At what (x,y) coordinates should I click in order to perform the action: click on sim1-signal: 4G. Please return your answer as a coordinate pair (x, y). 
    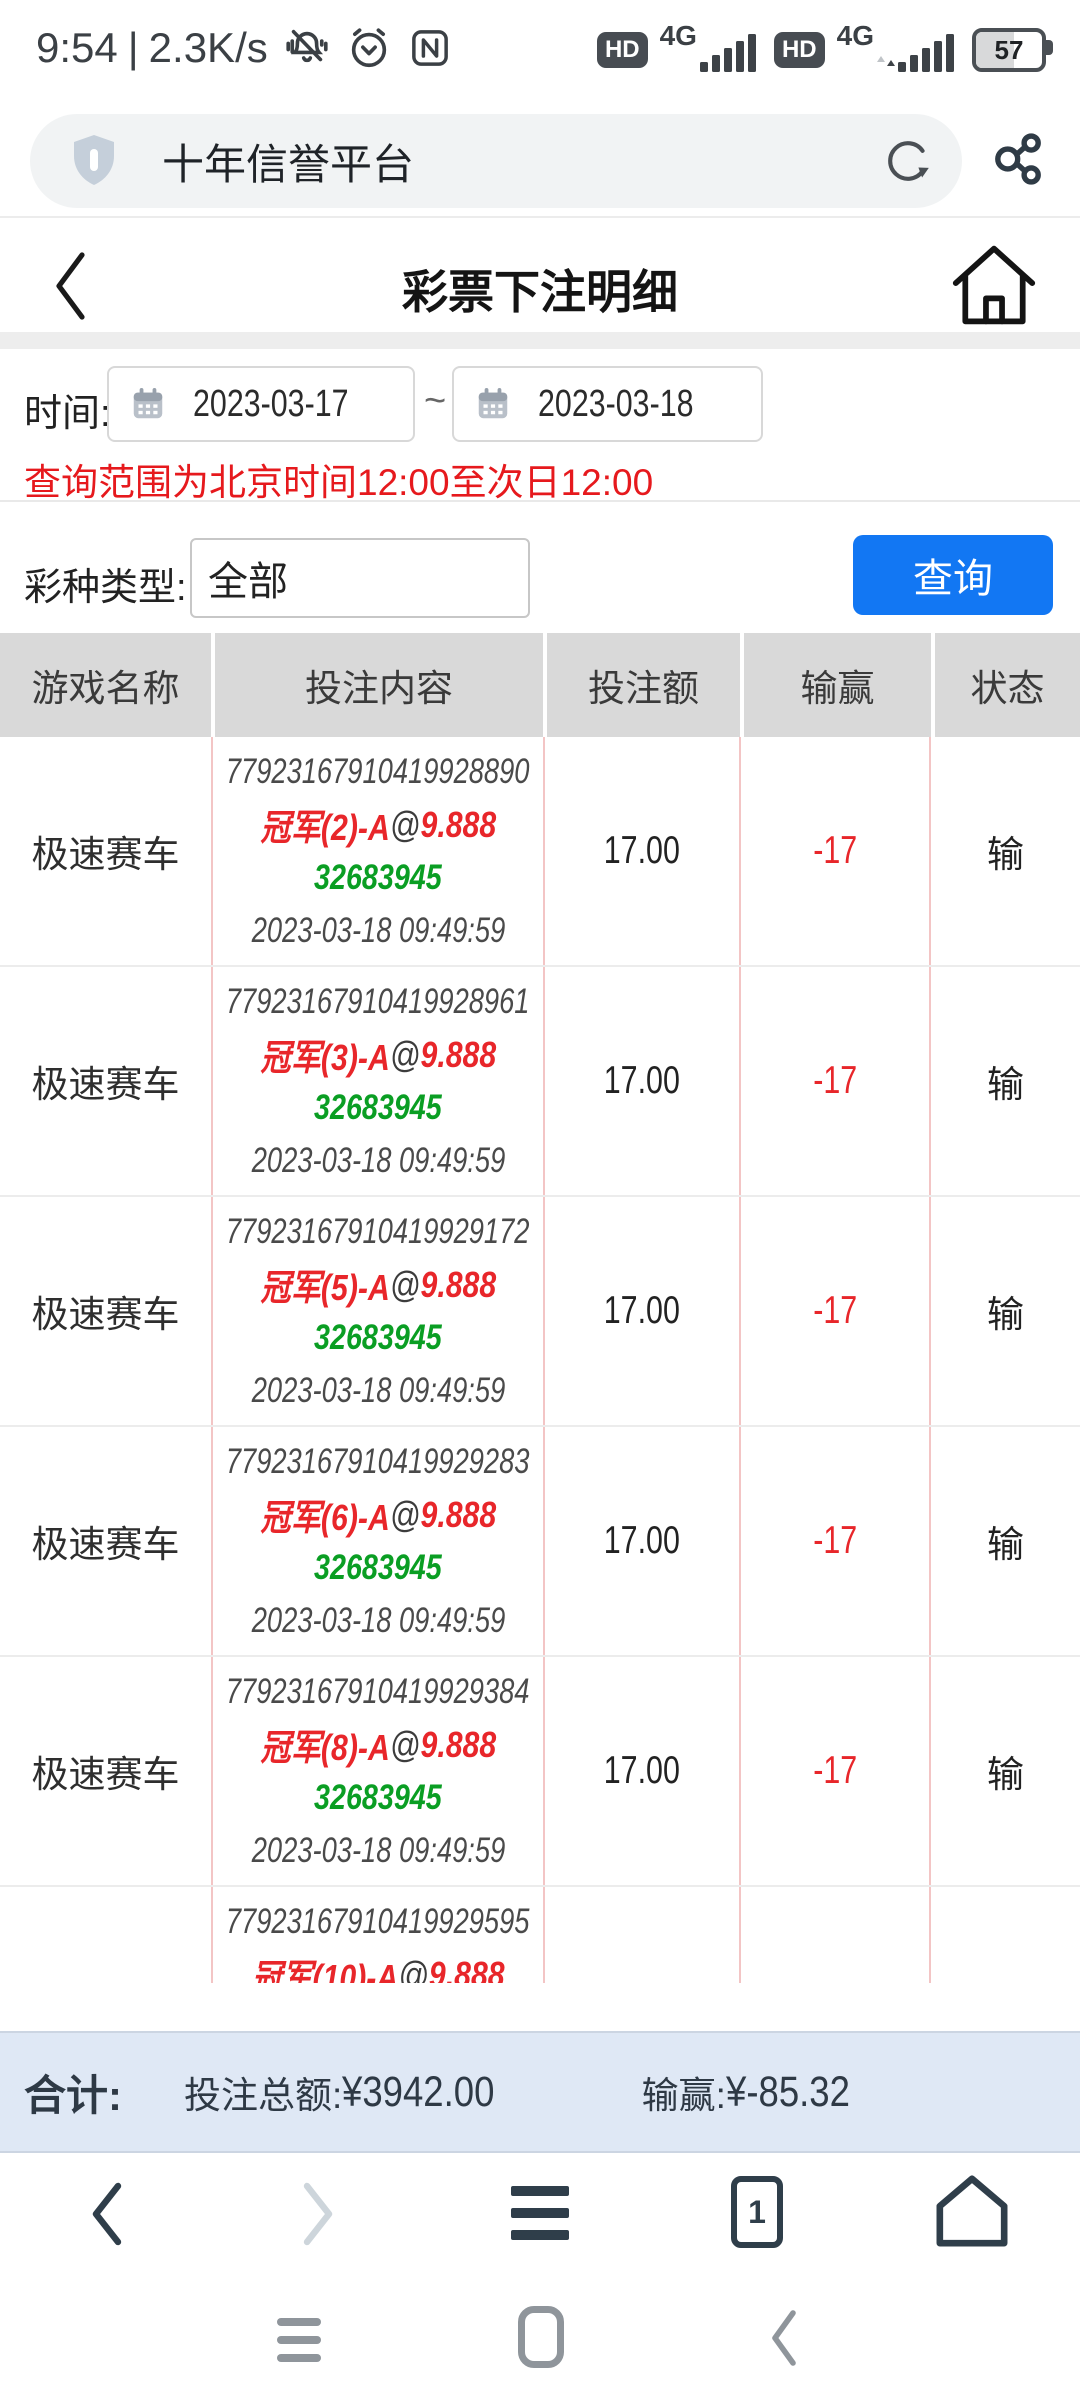
    Looking at the image, I should click on (711, 46).